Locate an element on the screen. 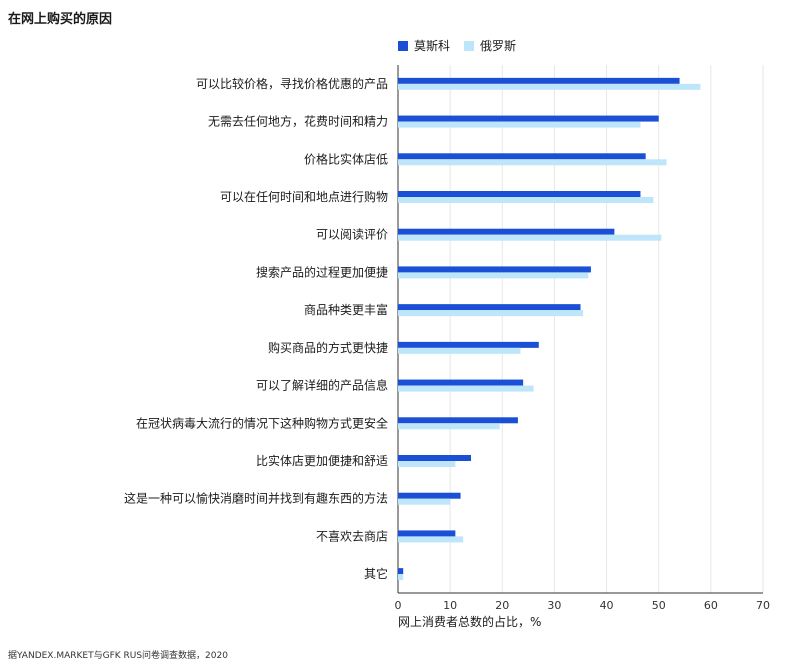  legend-label-russia: 俄罗斯 is located at coordinates (498, 46).